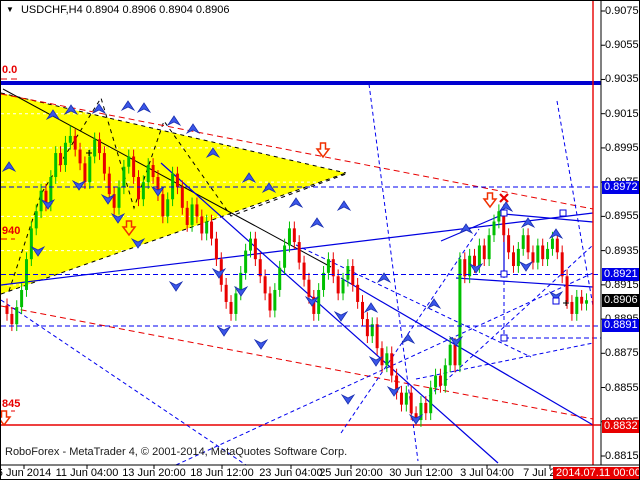 The height and width of the screenshot is (480, 640). I want to click on y-axis-label: 0.9015, so click(622, 113).